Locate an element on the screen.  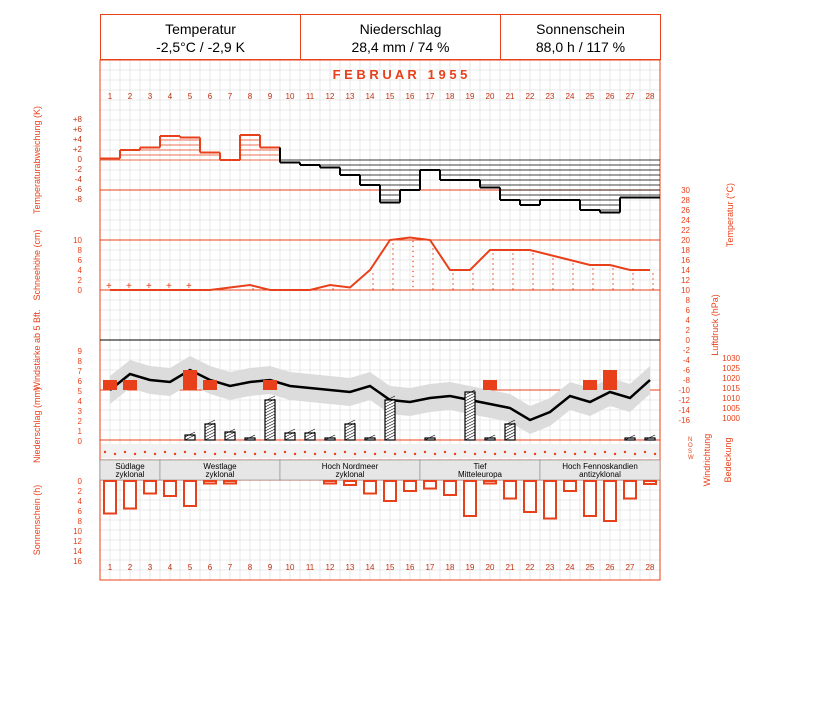
temp-anomaly-tick: 0 is located at coordinates (80, 159).